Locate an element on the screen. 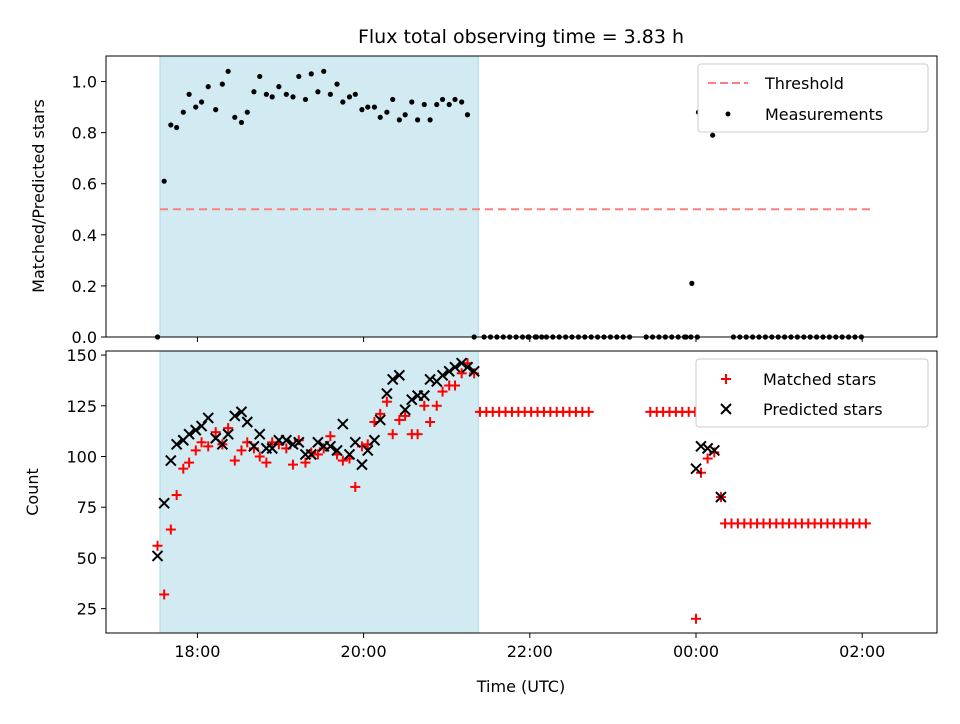 The width and height of the screenshot is (960, 724). top-x-ticks is located at coordinates (529, 339).